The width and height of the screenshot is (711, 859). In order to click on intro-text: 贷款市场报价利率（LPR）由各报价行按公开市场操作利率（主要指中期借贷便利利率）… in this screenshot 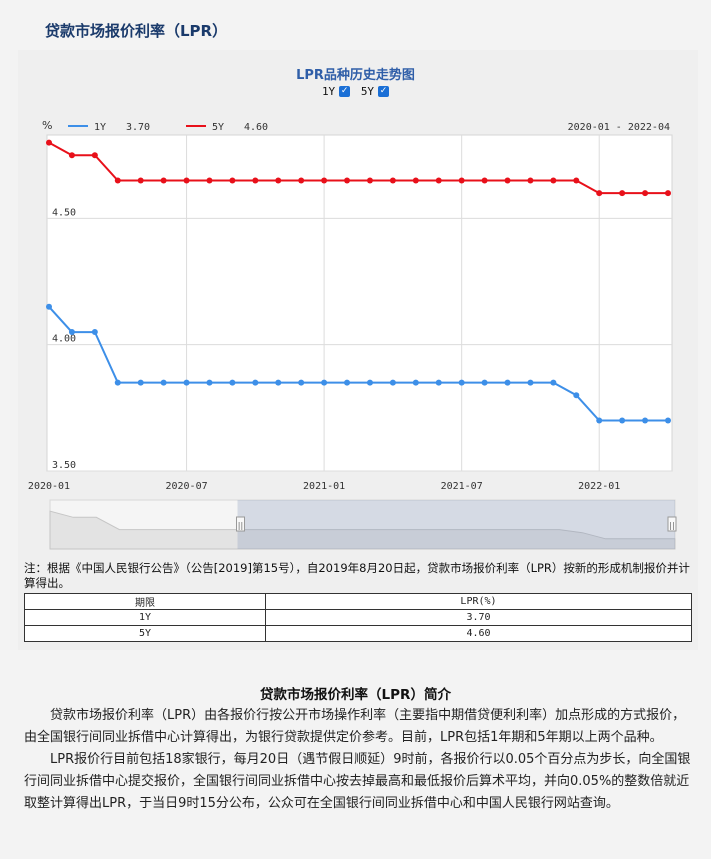, I will do `click(360, 760)`.